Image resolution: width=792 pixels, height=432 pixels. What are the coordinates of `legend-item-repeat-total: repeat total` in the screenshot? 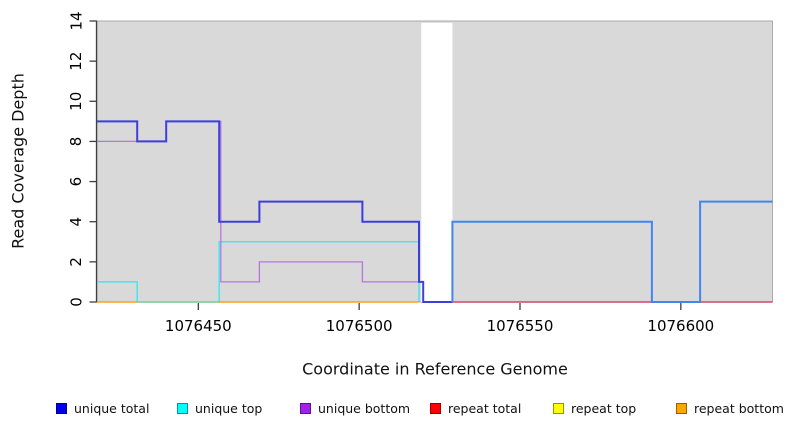 It's located at (475, 408).